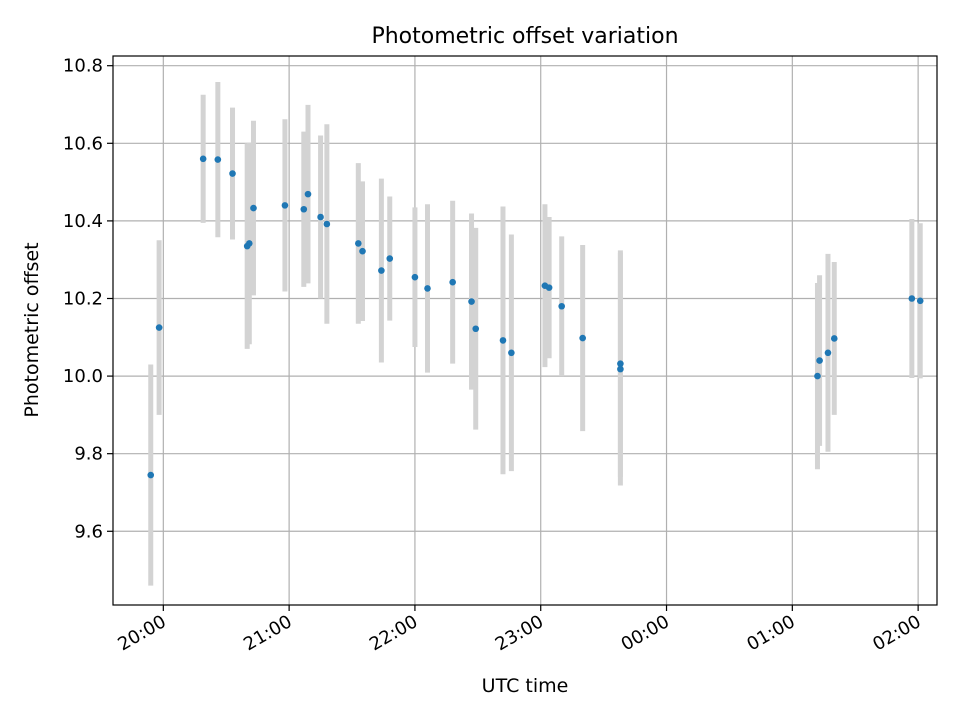 The height and width of the screenshot is (724, 960). I want to click on y-tick-label: 10.6, so click(83, 143).